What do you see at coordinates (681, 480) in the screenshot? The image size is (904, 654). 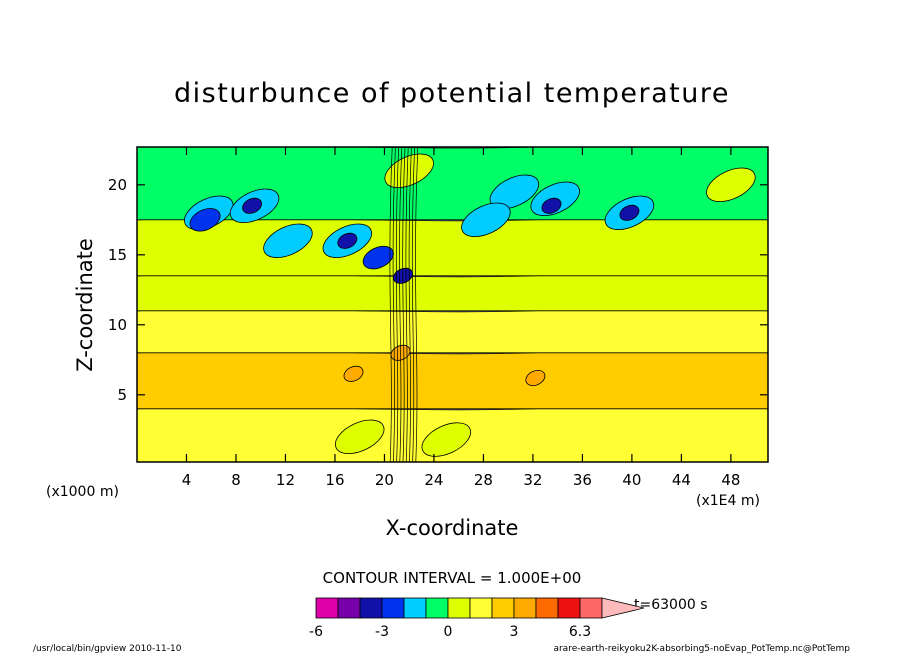 I see `x-tick-label: 44` at bounding box center [681, 480].